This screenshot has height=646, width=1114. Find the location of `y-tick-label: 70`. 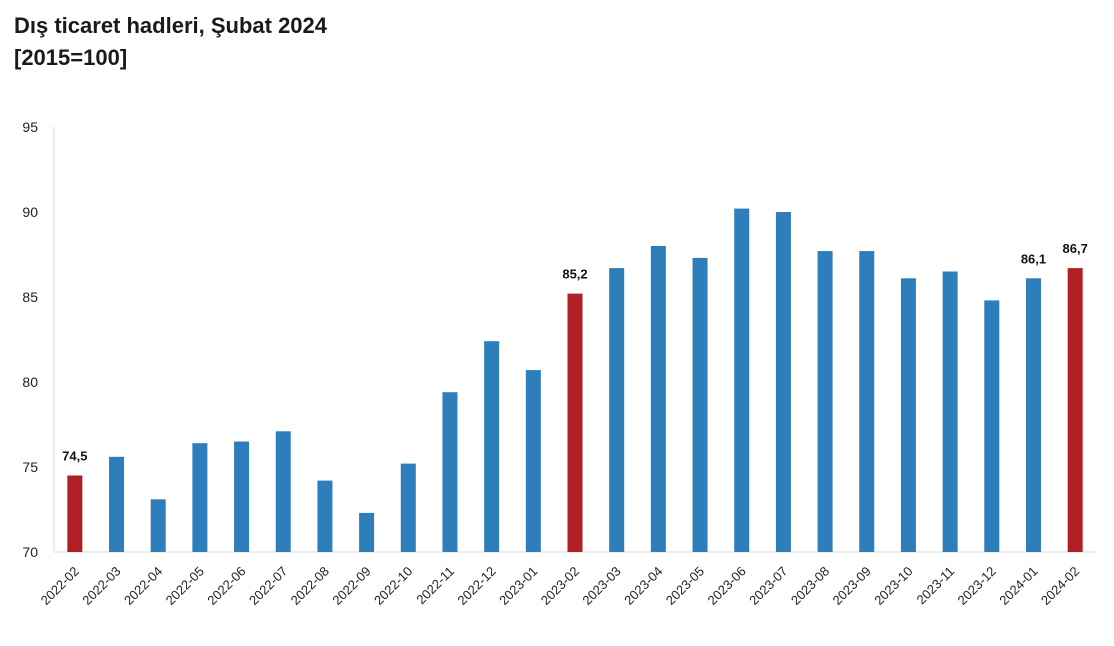

y-tick-label: 70 is located at coordinates (30, 552).